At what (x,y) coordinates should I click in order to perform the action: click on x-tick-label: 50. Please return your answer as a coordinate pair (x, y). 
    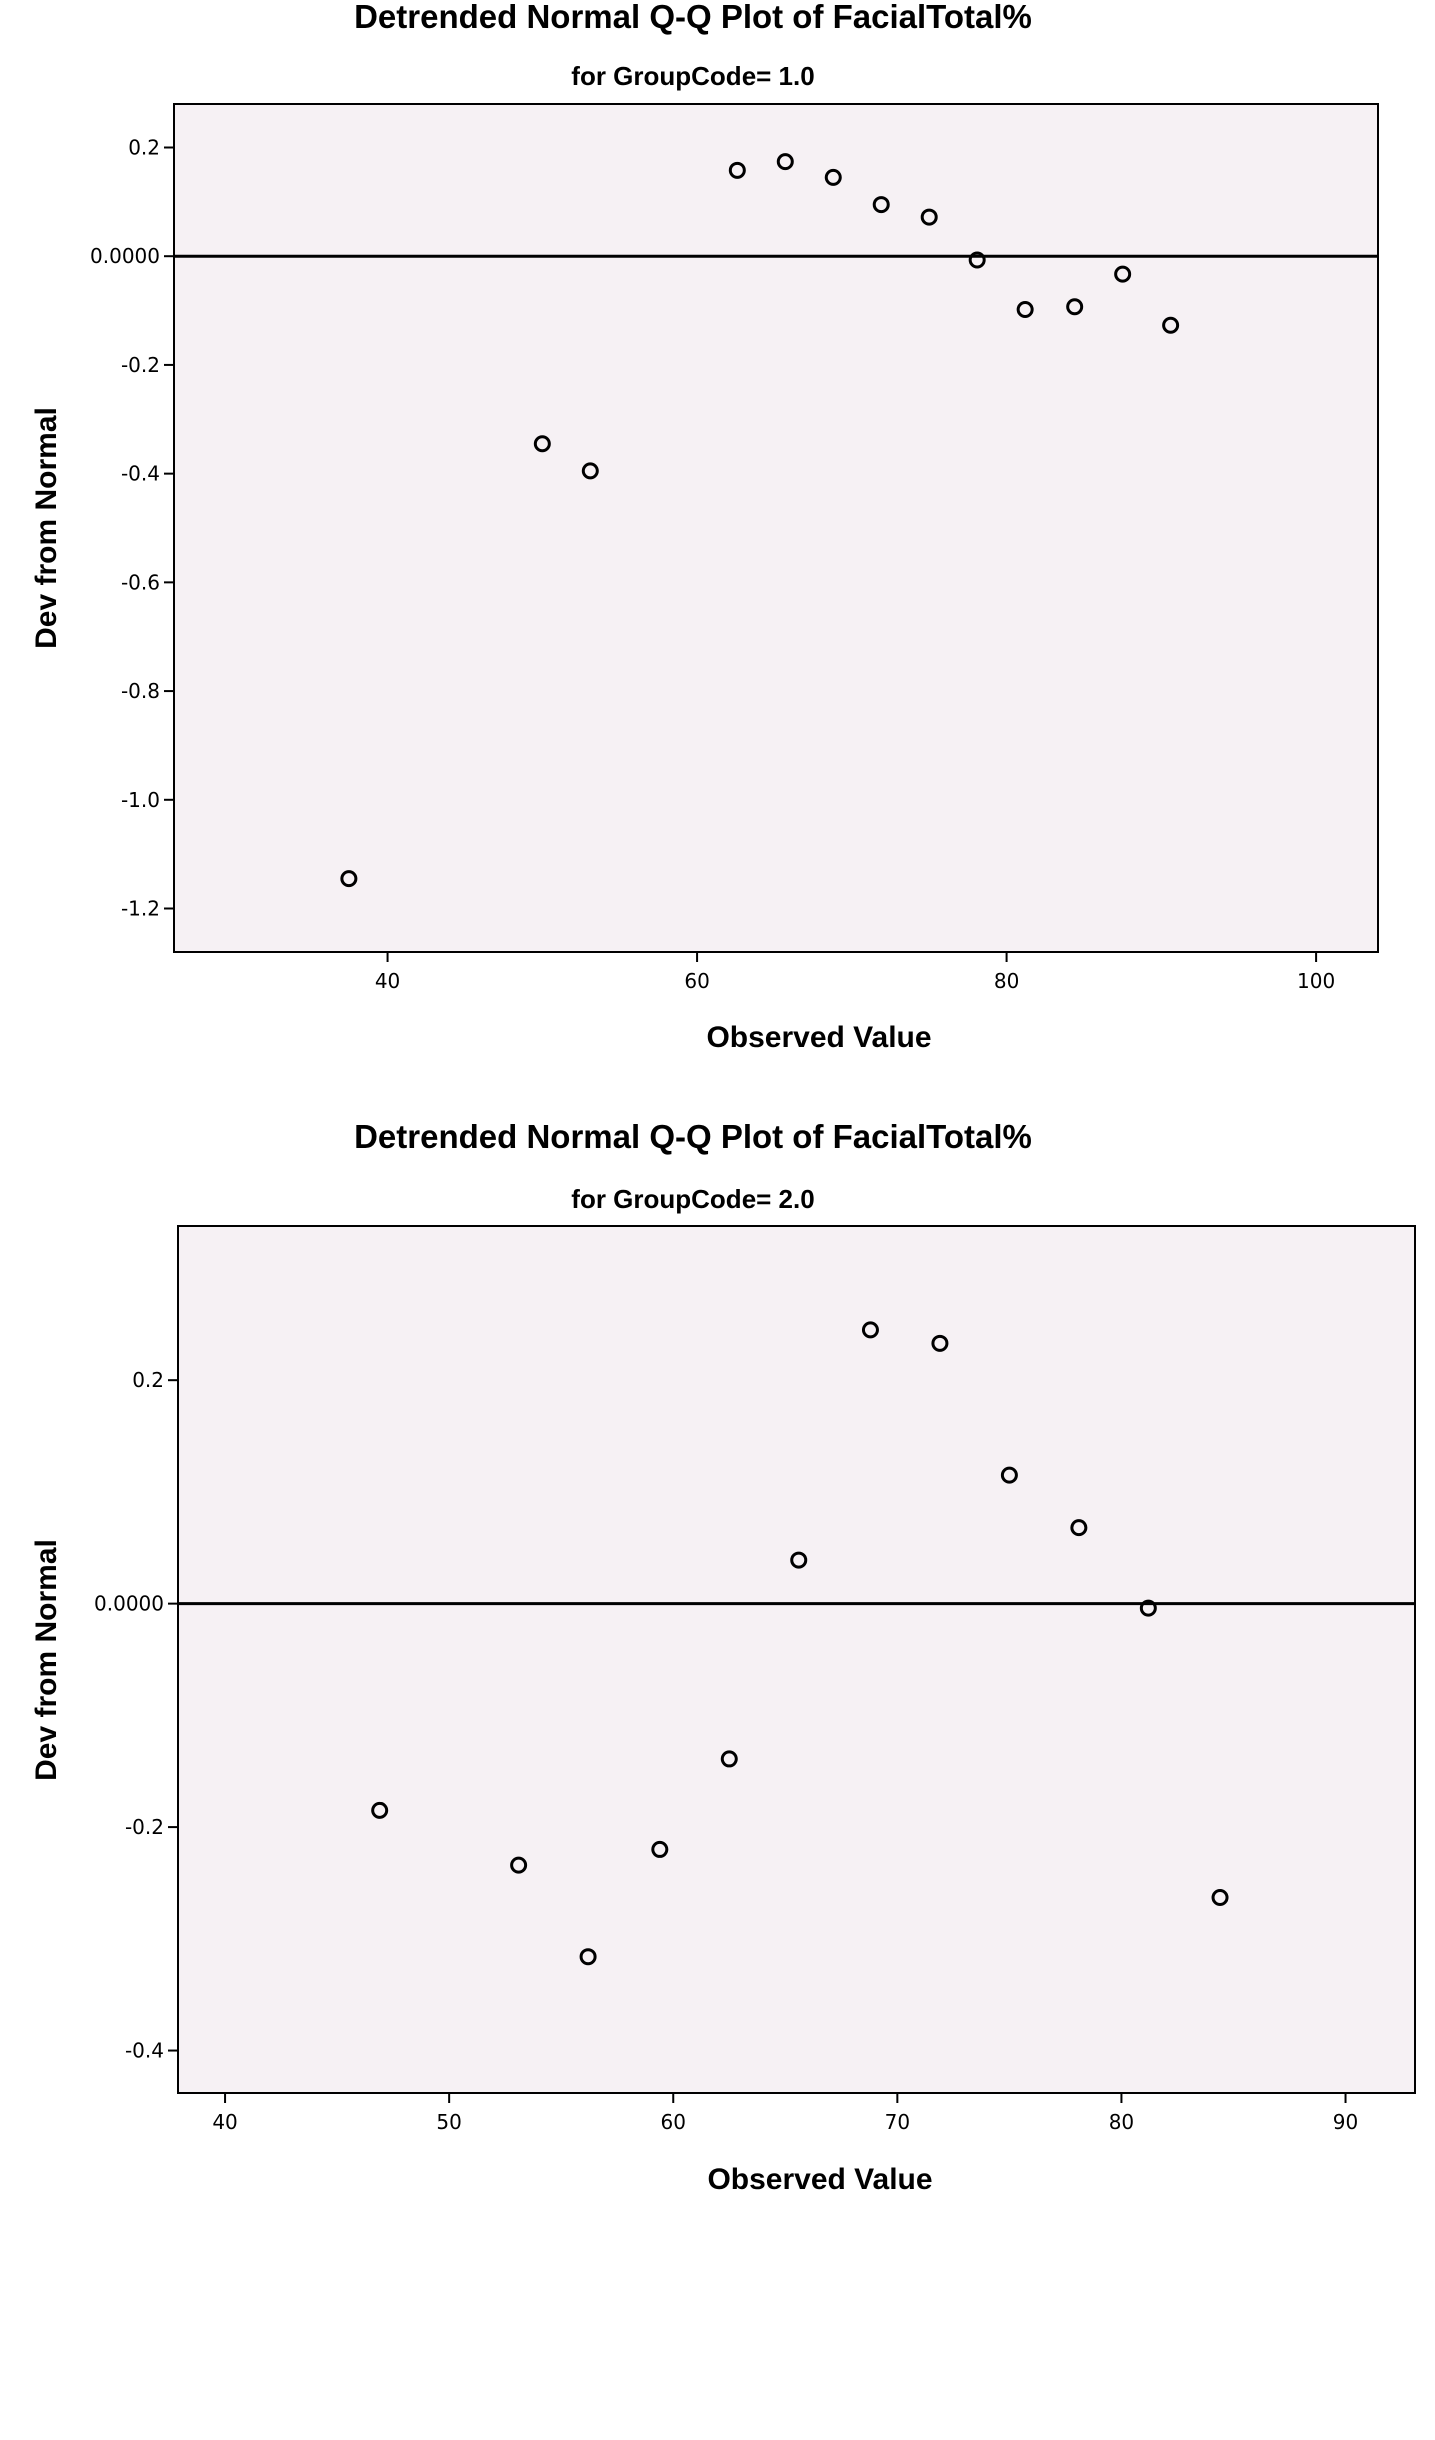
    Looking at the image, I should click on (448, 2122).